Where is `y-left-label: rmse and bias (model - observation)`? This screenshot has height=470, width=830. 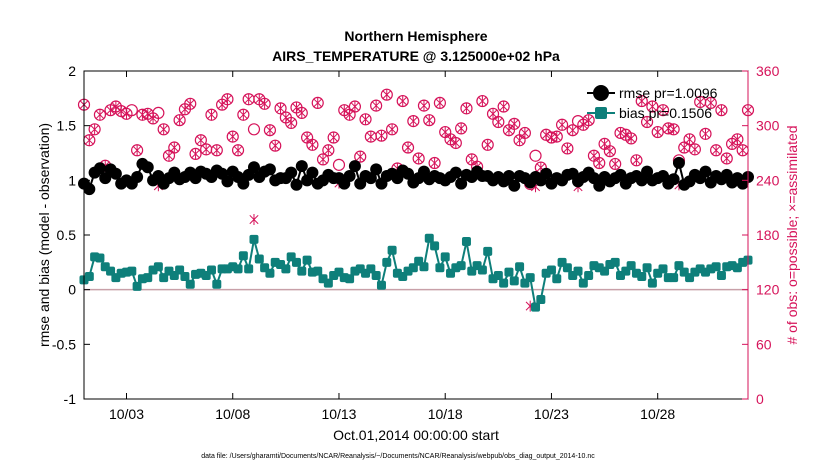 y-left-label: rmse and bias (model - observation) is located at coordinates (44, 235).